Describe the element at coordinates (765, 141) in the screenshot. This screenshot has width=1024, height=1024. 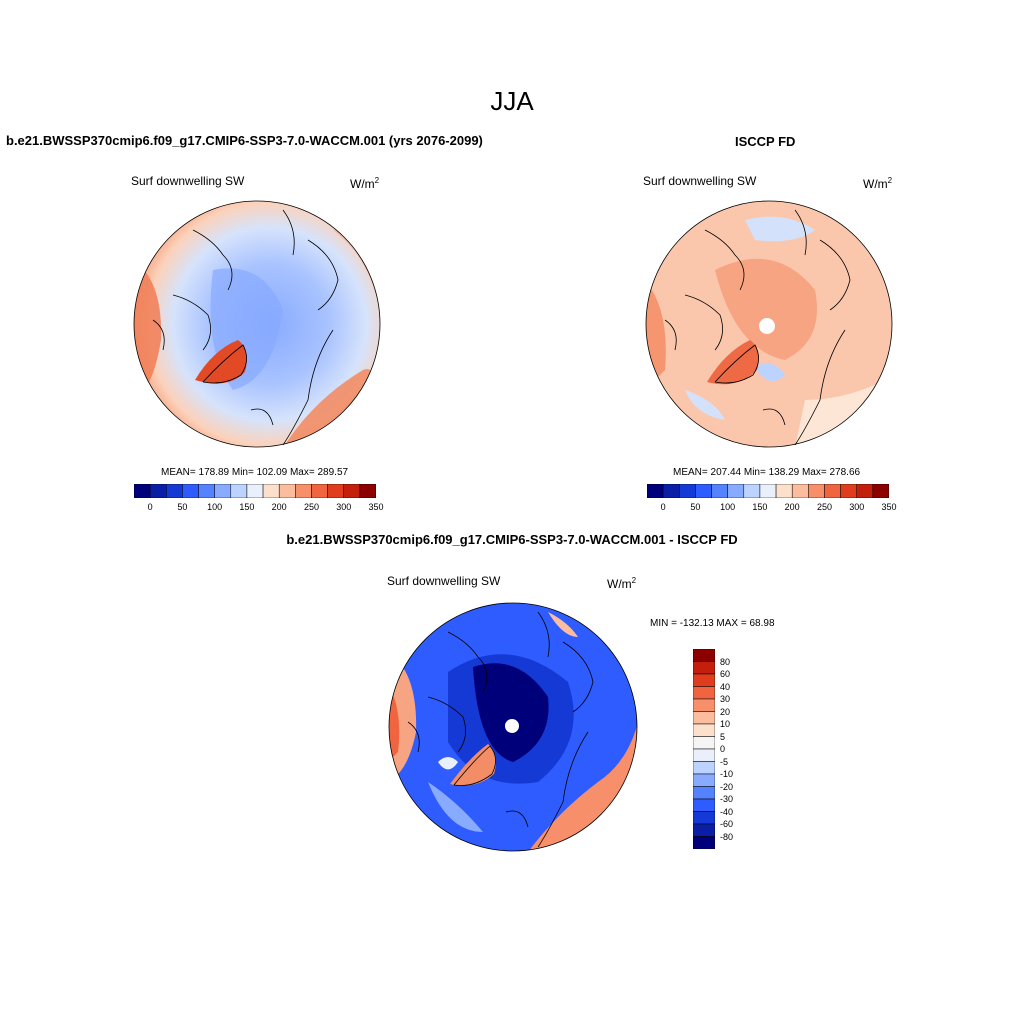
I see `obs-case-title: ISCCP FD` at that location.